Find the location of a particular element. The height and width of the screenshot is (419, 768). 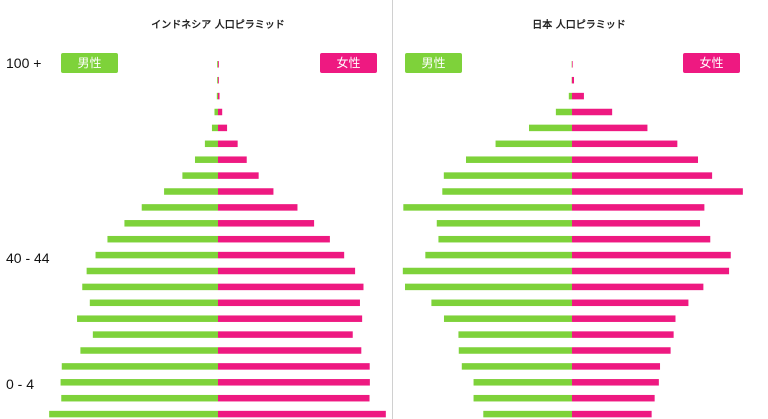

right-male-legend-badge is located at coordinates (433, 63).